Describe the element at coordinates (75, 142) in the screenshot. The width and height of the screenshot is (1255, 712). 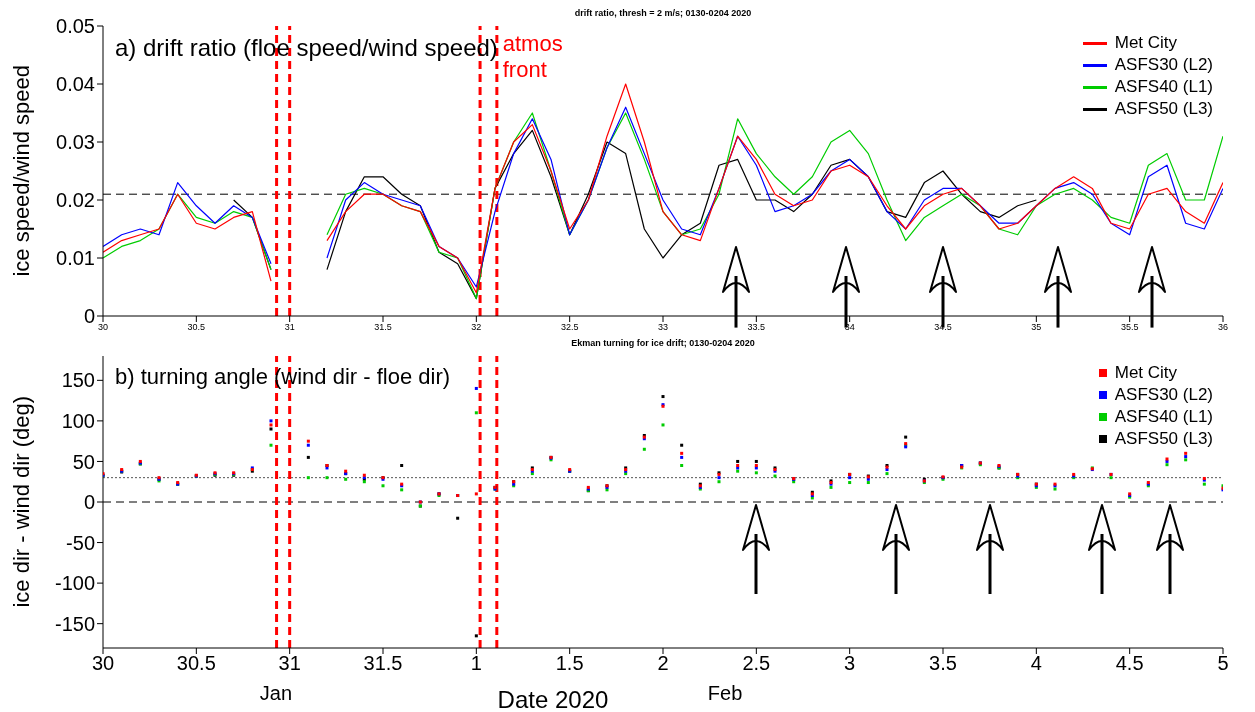
I see `y-tick-label: 0.03` at that location.